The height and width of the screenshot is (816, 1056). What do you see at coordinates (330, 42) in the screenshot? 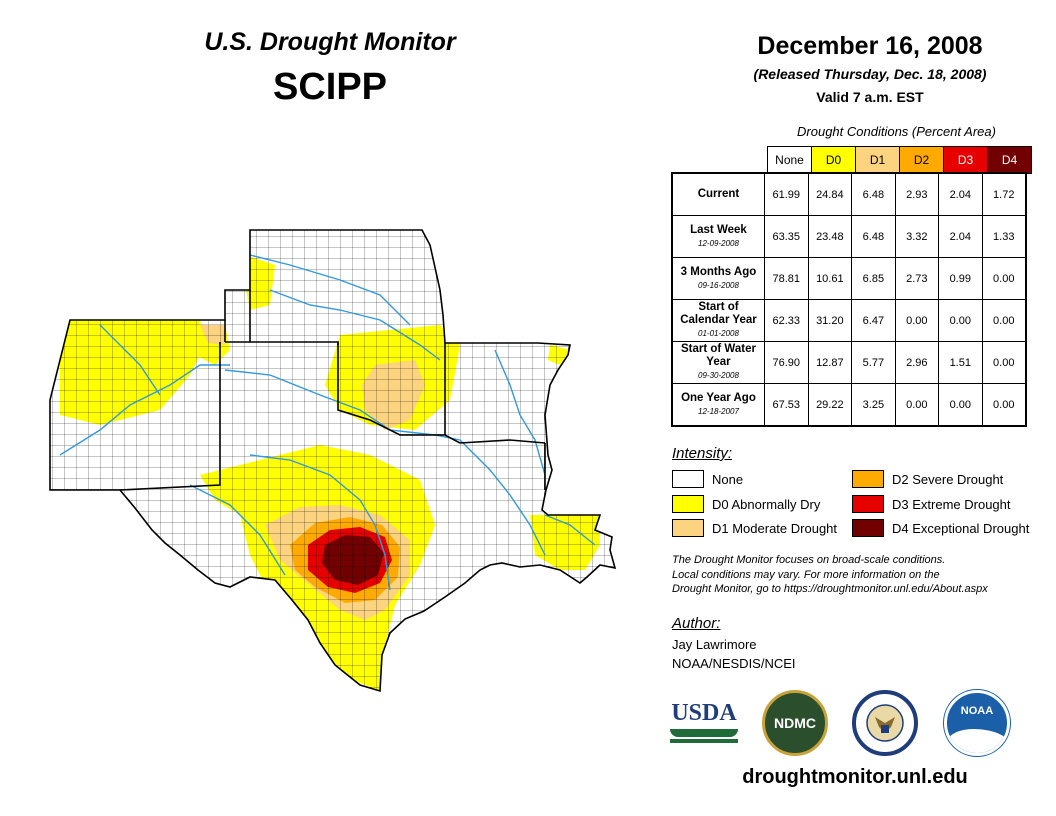
I see `map-title: U.S. Drought Monitor` at bounding box center [330, 42].